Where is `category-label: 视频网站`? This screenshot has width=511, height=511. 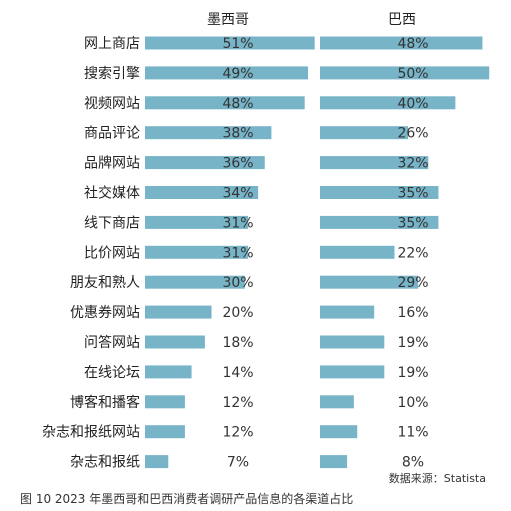 category-label: 视频网站 is located at coordinates (112, 104).